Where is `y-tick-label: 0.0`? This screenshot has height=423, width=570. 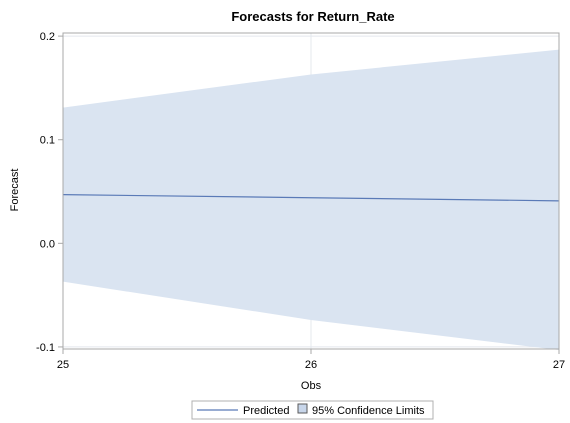
y-tick-label: 0.0 is located at coordinates (47, 244).